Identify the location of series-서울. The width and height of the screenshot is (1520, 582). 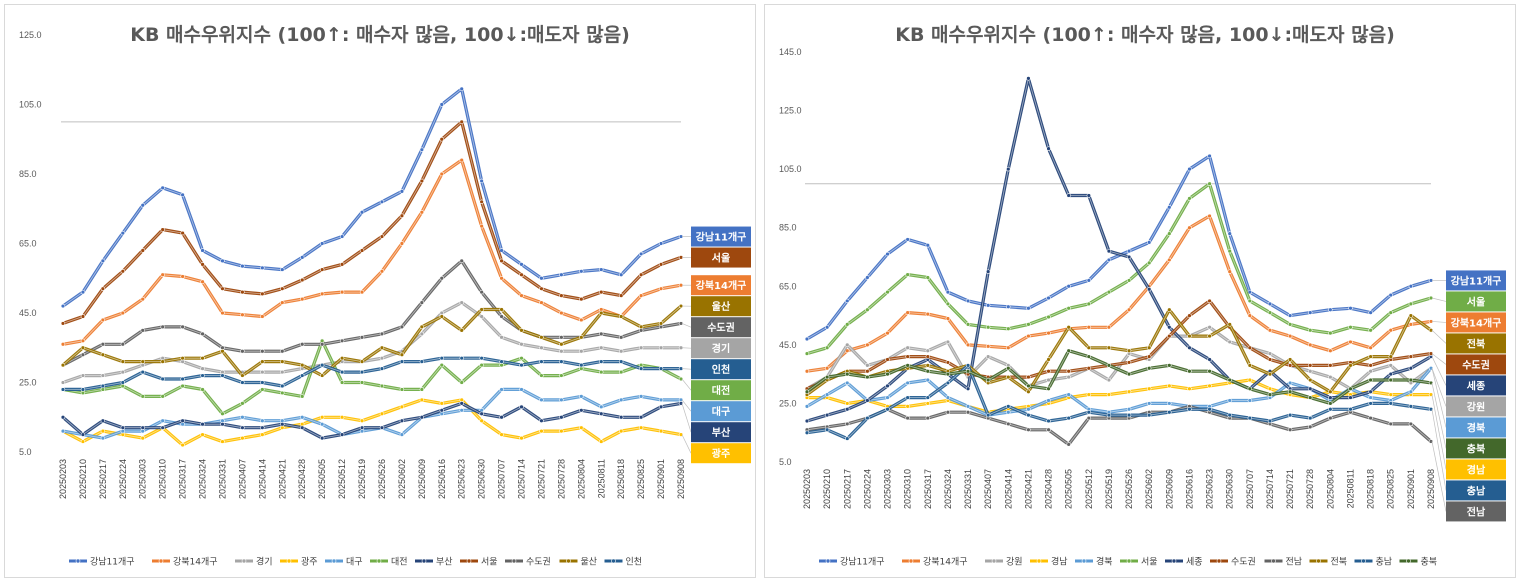
(372, 222).